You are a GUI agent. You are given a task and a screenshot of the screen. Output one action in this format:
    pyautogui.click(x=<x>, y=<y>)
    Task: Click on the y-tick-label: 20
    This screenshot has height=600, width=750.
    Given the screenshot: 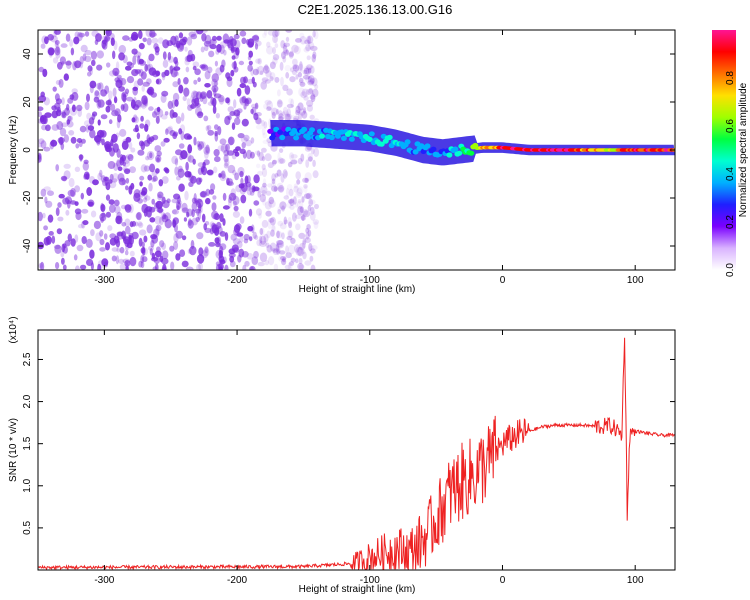 What is the action you would take?
    pyautogui.click(x=27, y=102)
    